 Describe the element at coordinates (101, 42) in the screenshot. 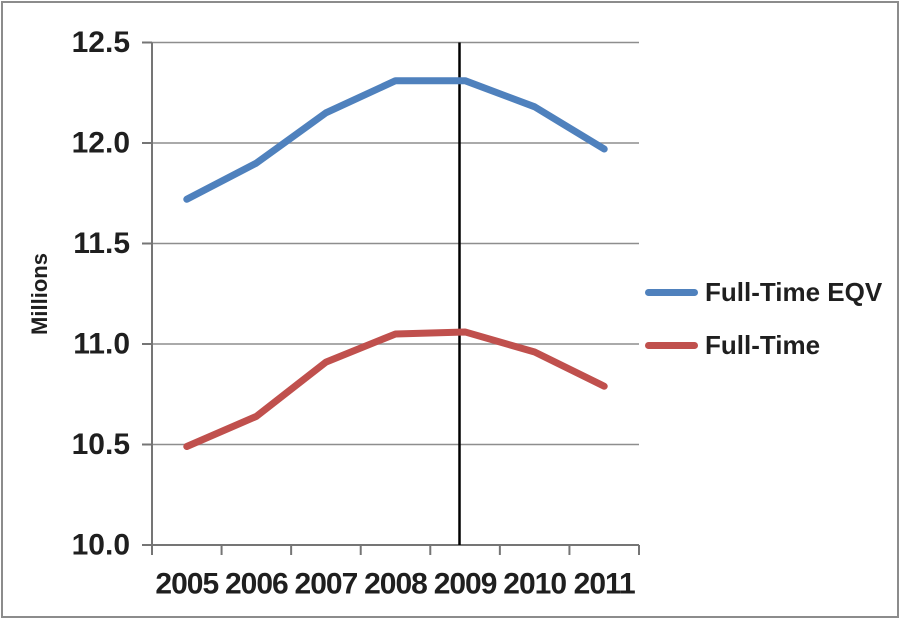

I see `y-axis-tick-label: 12.5` at that location.